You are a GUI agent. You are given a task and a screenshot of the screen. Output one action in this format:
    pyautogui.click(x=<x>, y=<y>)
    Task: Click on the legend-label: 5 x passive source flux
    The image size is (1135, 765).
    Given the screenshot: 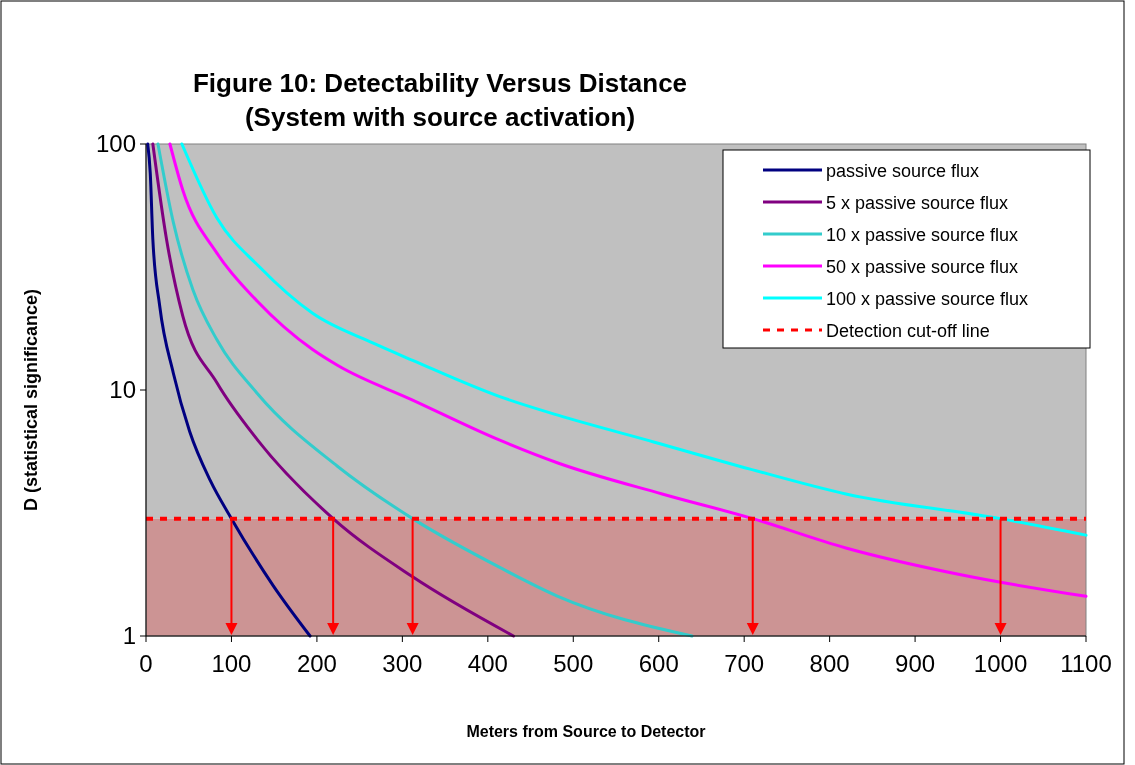 What is the action you would take?
    pyautogui.click(x=917, y=203)
    